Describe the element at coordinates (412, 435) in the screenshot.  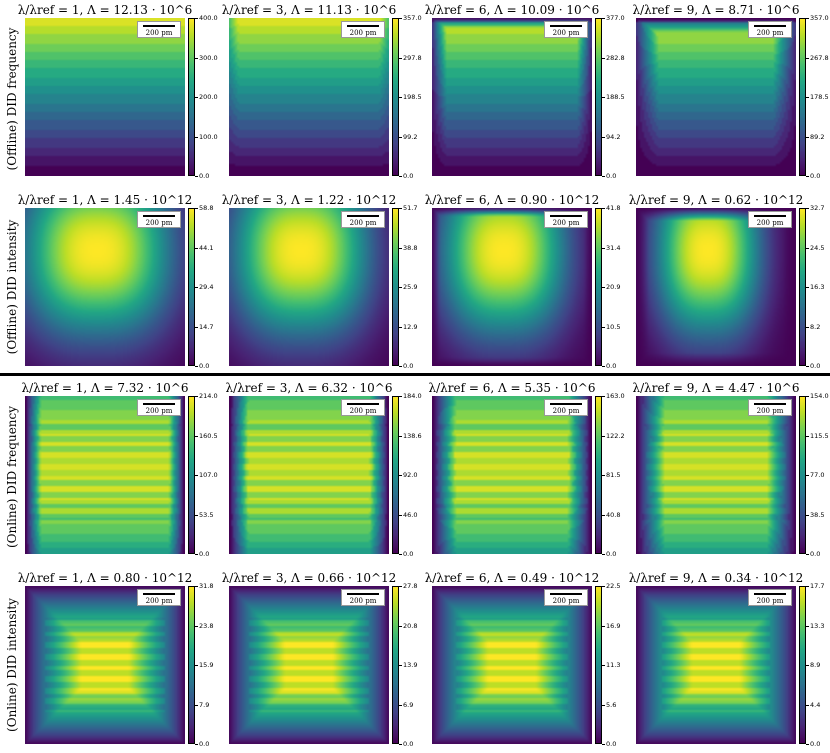
I see `colorbar-tick-label: 138.6` at that location.